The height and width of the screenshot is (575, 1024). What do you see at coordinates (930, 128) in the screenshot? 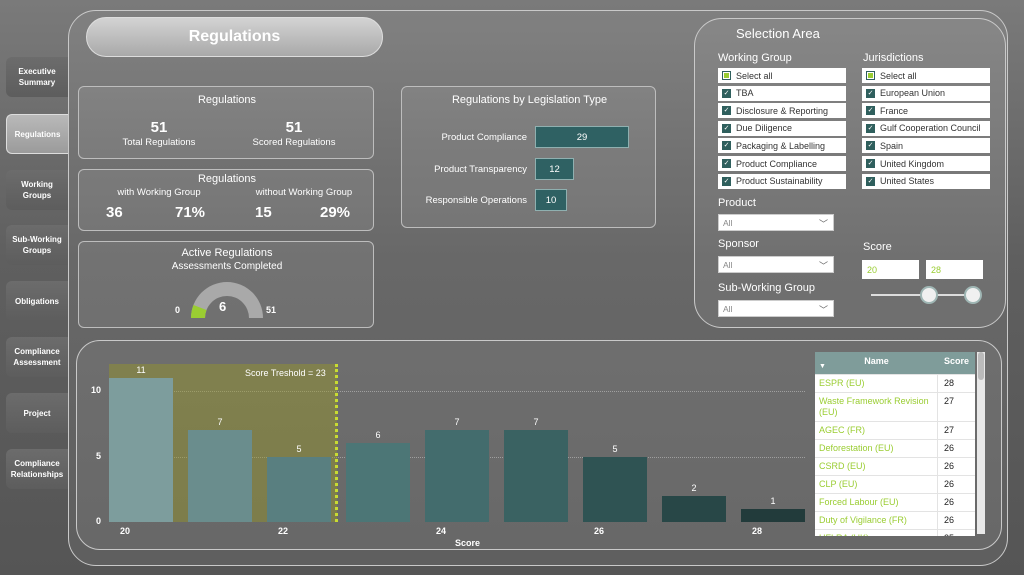
I see `jurisdiction-option-label: Gulf Cooperation Council` at bounding box center [930, 128].